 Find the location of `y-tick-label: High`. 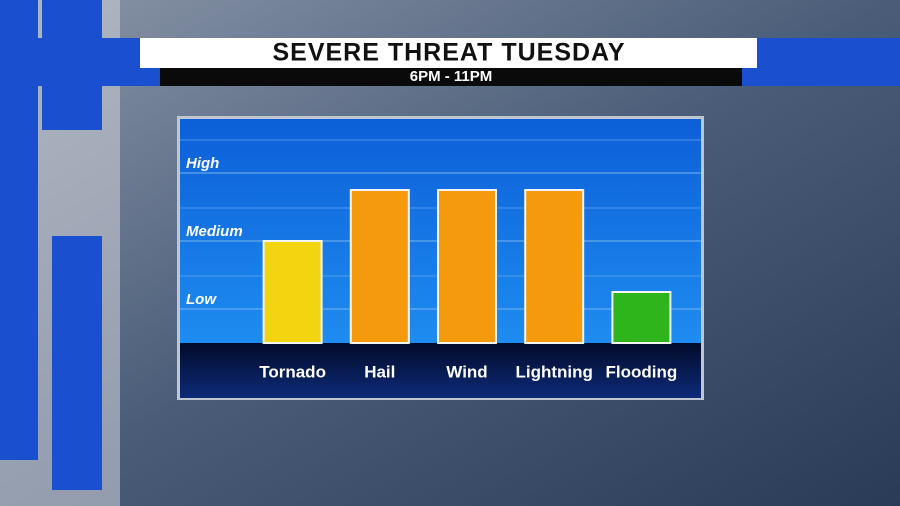

y-tick-label: High is located at coordinates (202, 163).